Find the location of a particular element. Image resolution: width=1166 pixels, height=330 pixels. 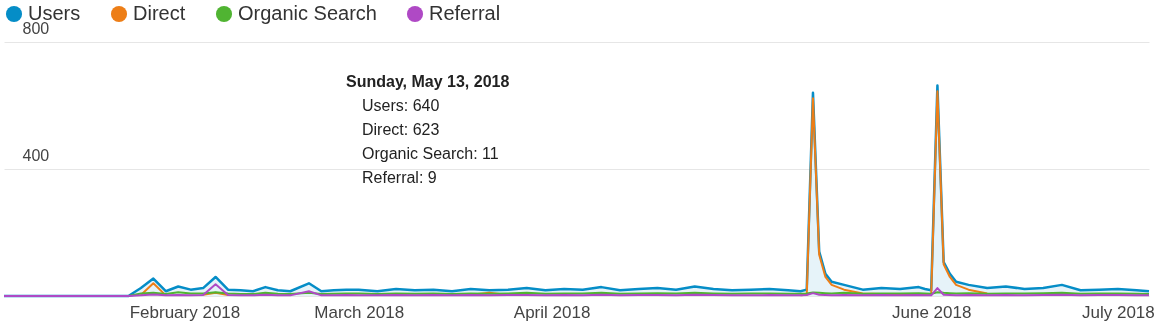

y-tick-label: 400 is located at coordinates (36, 155).